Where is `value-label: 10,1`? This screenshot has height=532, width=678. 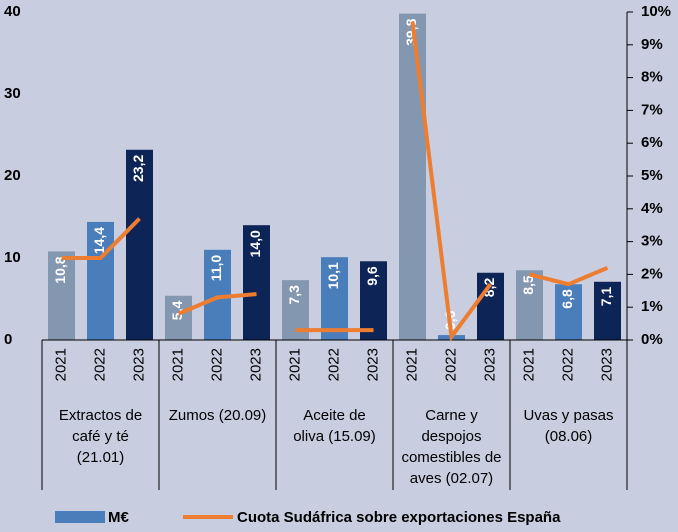
value-label: 10,1 is located at coordinates (333, 275).